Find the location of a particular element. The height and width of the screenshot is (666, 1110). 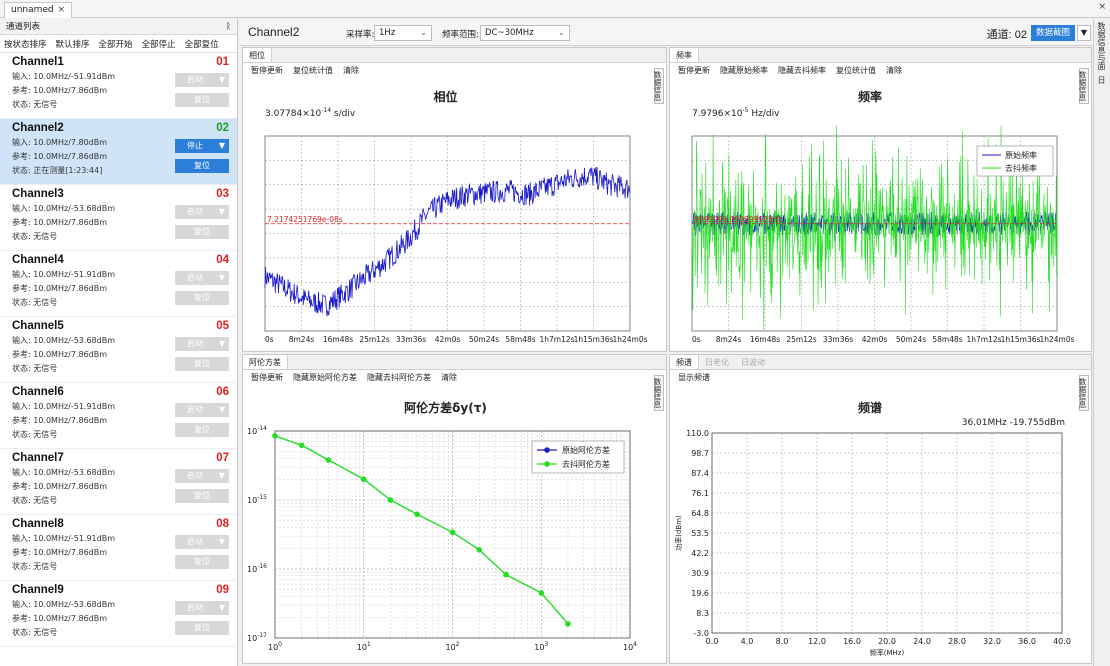

frequency-data-info-tab: 数据信息 is located at coordinates (1083, 86).